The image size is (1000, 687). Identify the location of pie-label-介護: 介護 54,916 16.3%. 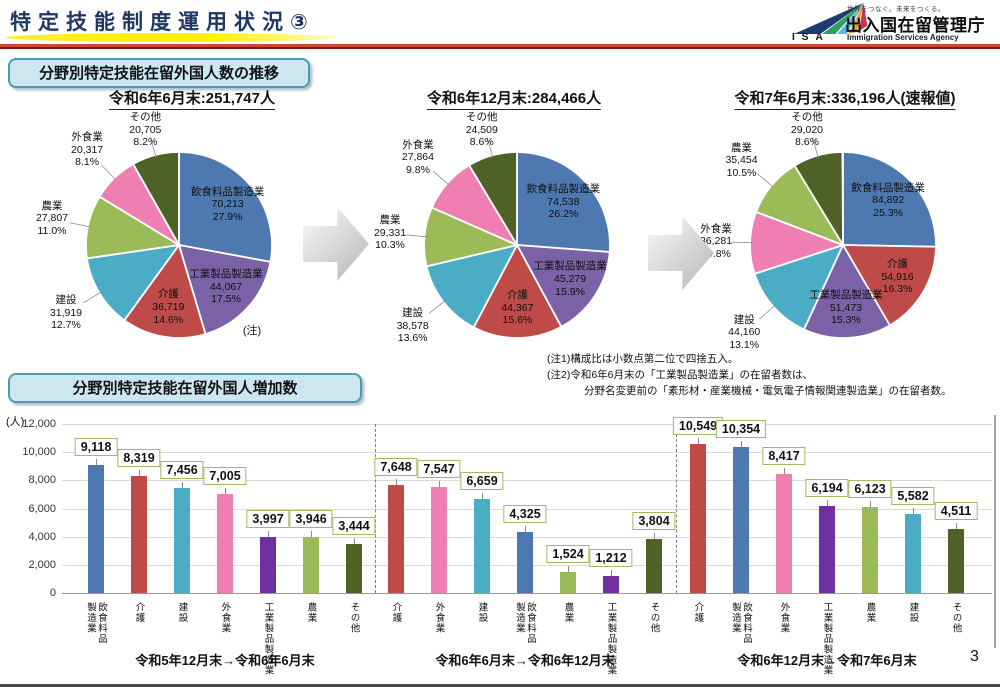
(897, 277).